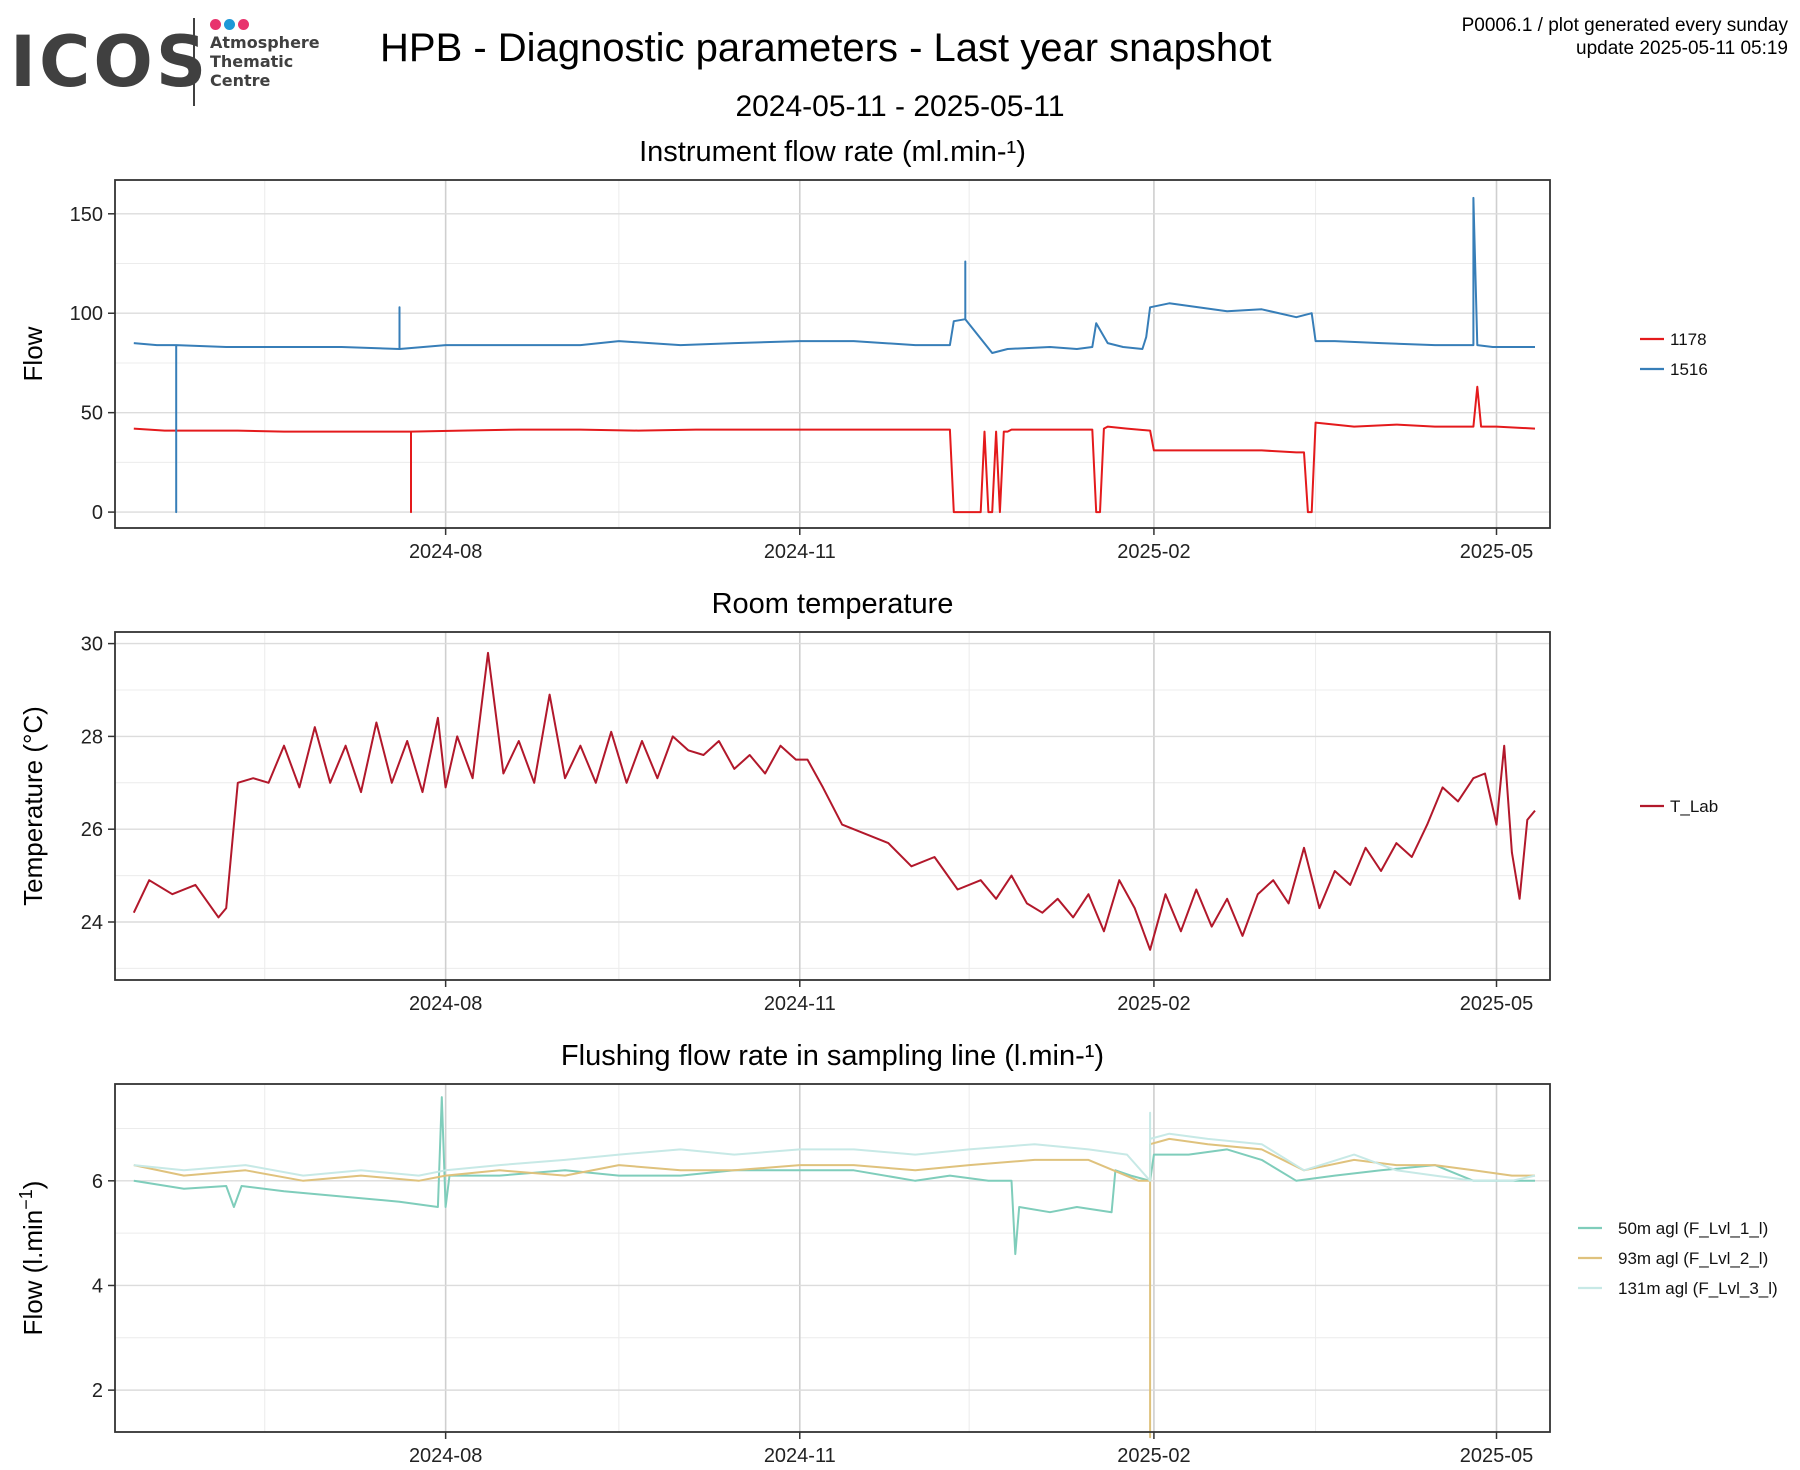 This screenshot has width=1800, height=1470. I want to click on chart-title: Room temperature, so click(833, 604).